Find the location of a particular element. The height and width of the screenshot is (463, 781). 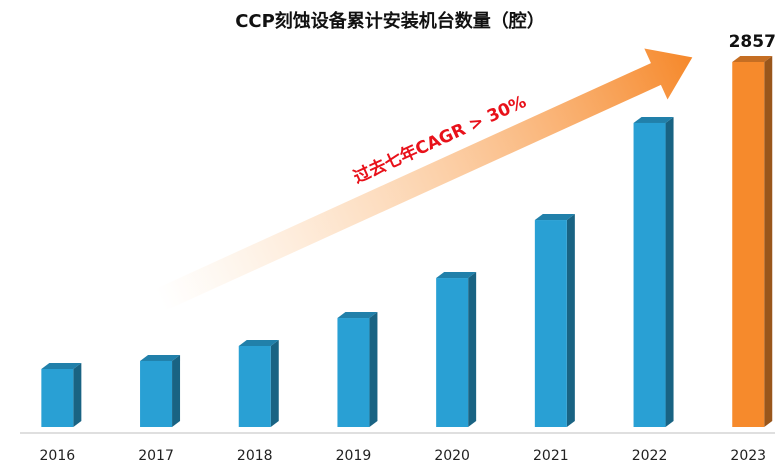

chart-title: CCP刻蚀设备累计安装机台数量（腔） is located at coordinates (390, 21).